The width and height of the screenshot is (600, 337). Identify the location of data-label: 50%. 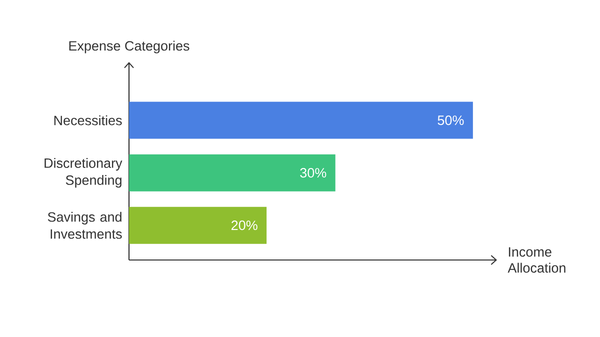
(451, 121).